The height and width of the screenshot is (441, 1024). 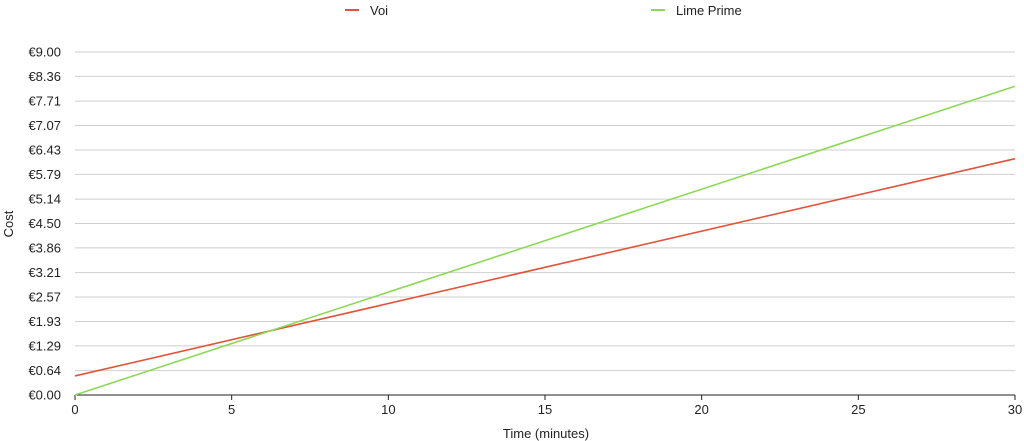 I want to click on y-tick-label: €9.00, so click(x=44, y=52).